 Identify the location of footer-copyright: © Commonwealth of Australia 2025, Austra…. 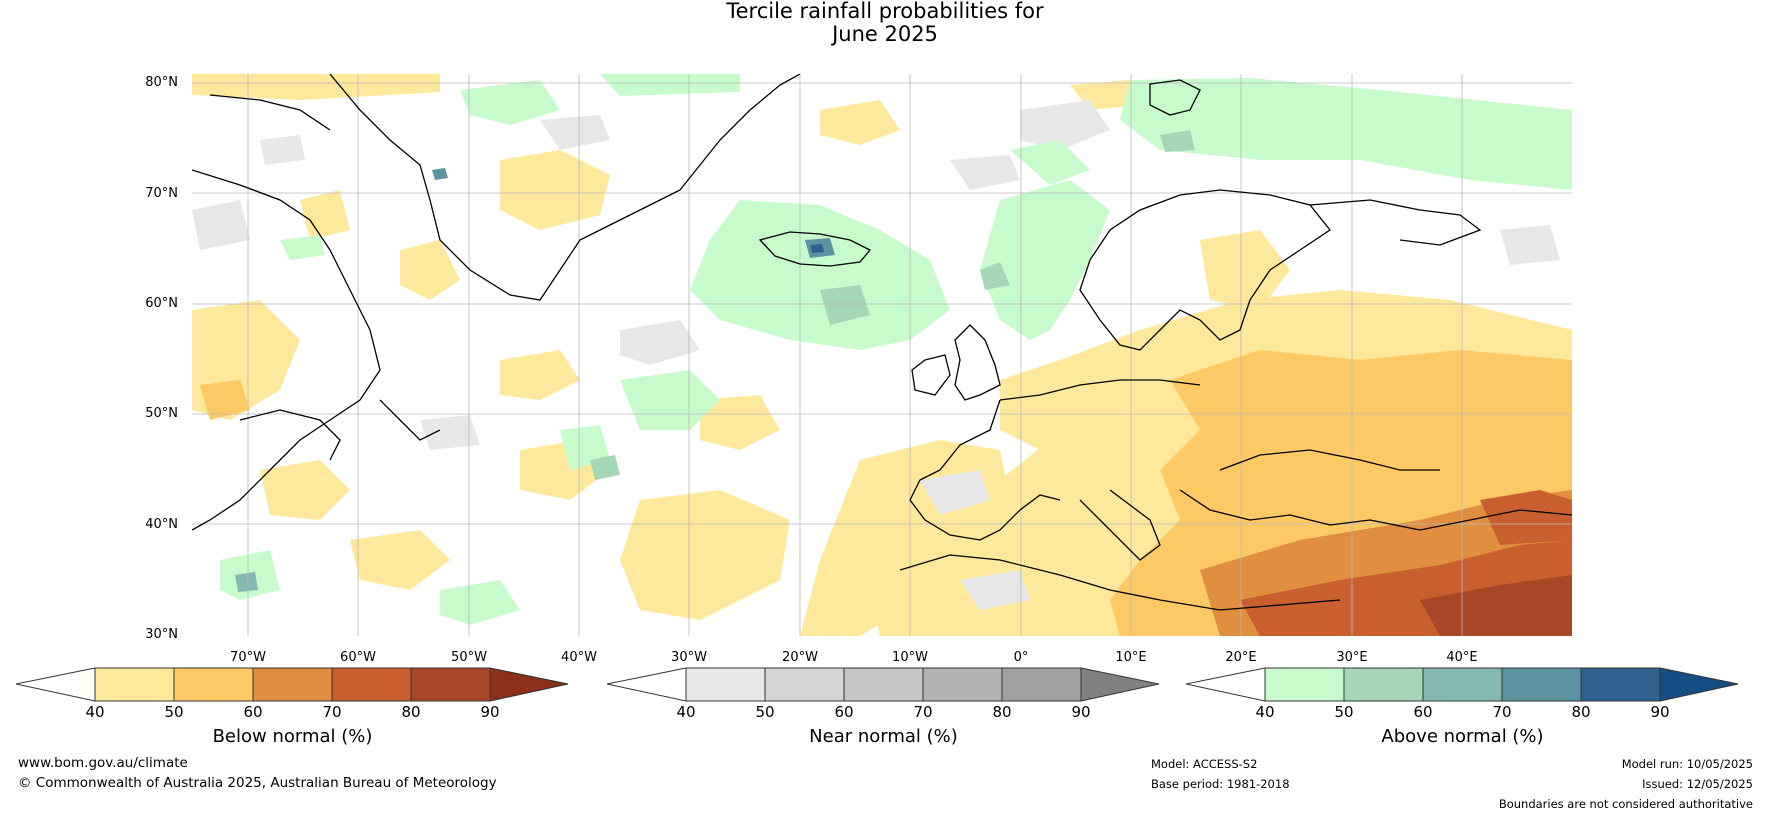
(257, 783).